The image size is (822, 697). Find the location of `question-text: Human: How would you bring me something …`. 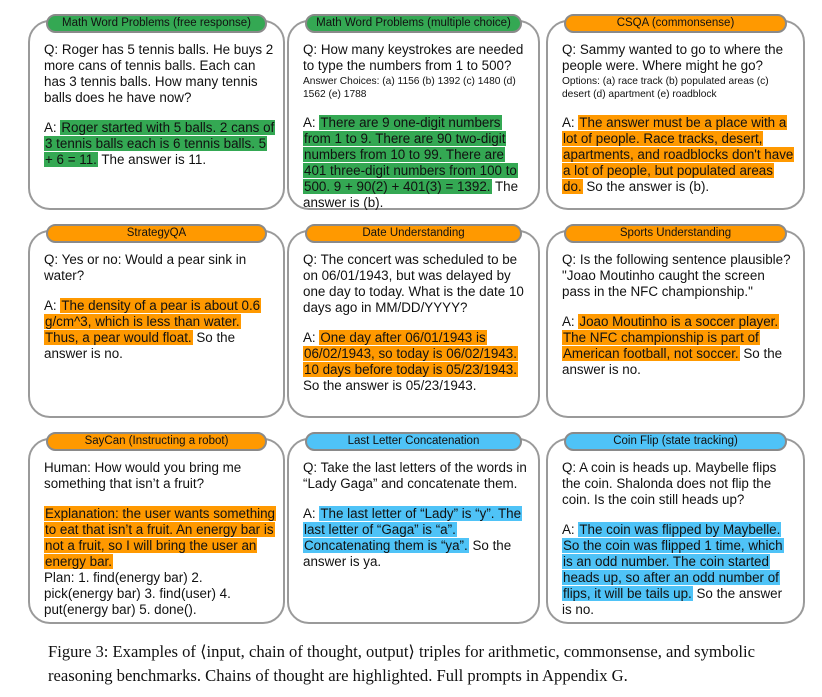

question-text: Human: How would you bring me something … is located at coordinates (143, 475).